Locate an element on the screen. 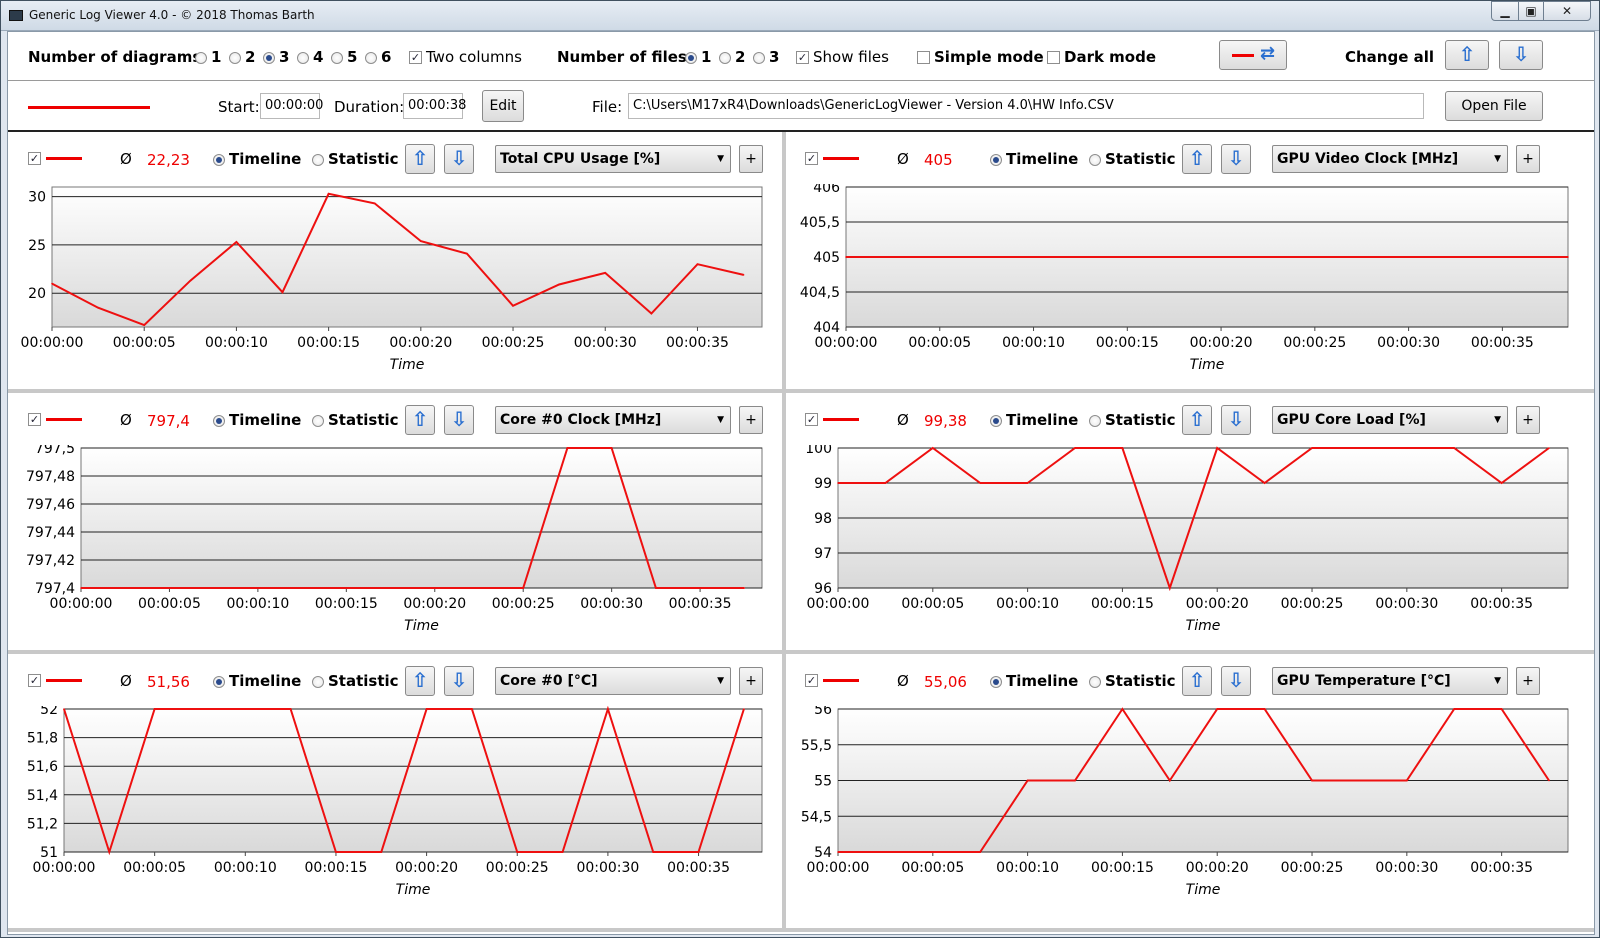 This screenshot has width=1600, height=938. show-files-checkbox: ✓ is located at coordinates (802, 57).